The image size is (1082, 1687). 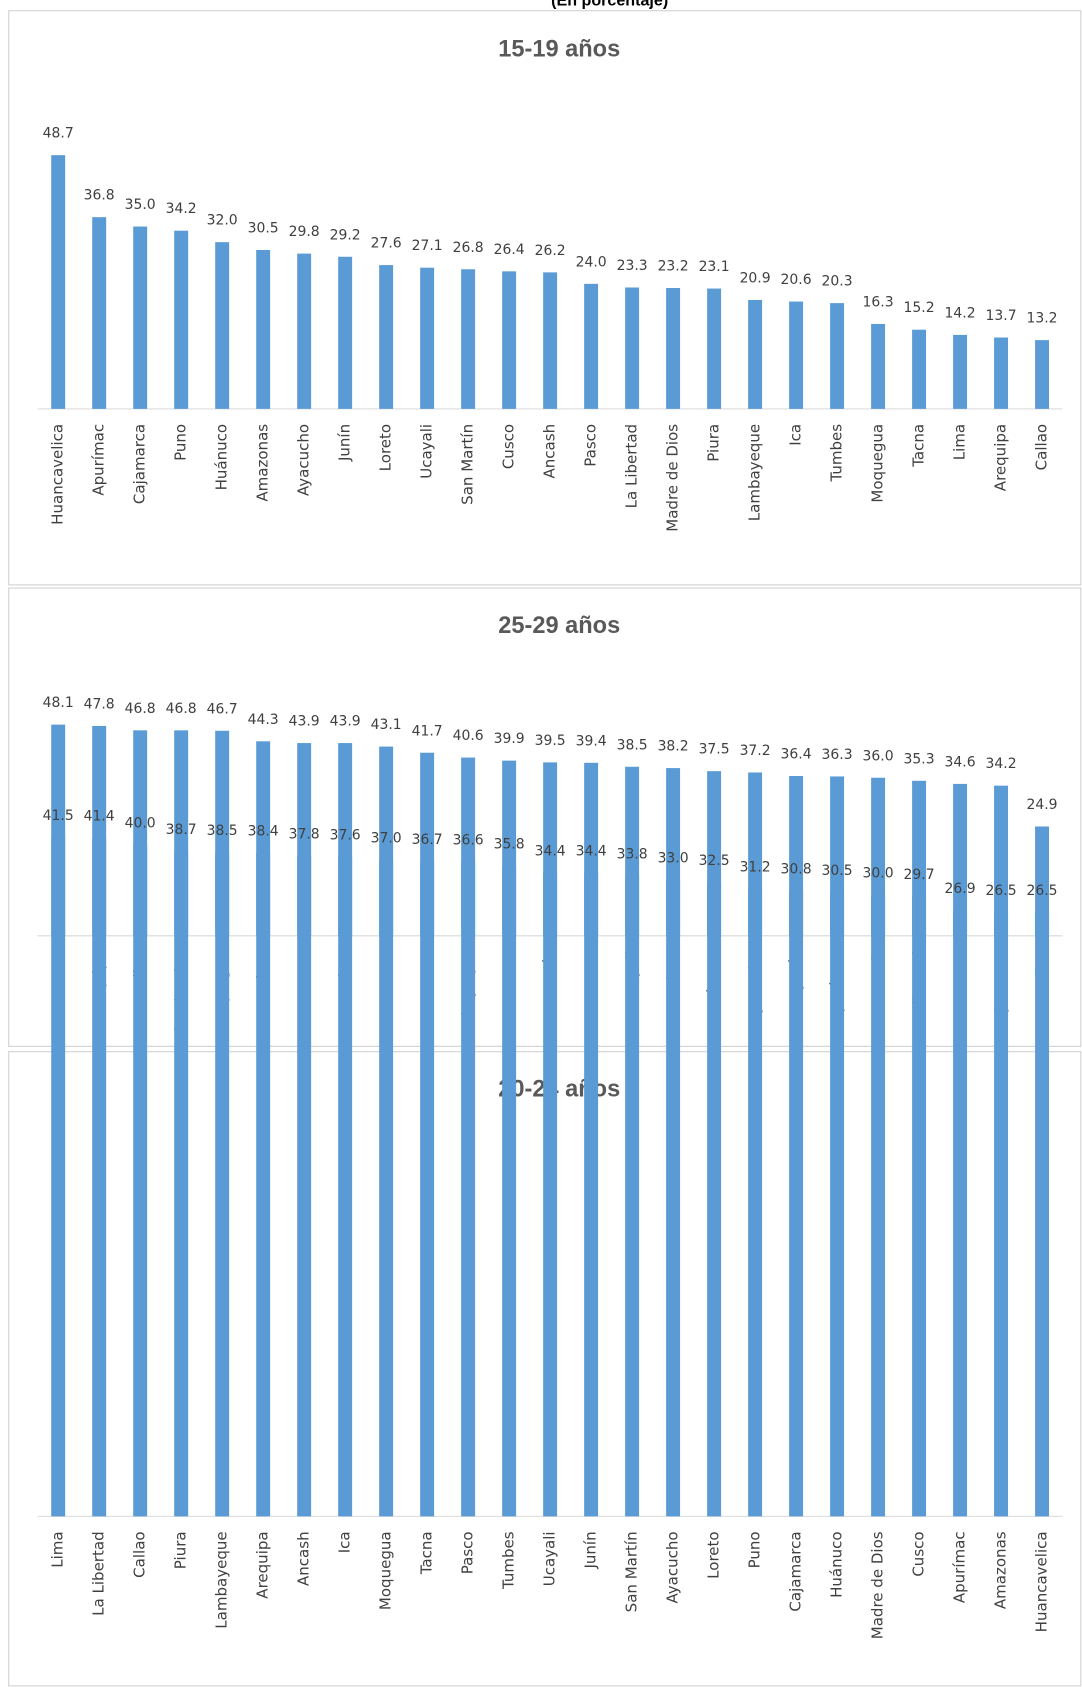 I want to click on x-tick-label: Cusco, so click(x=509, y=446).